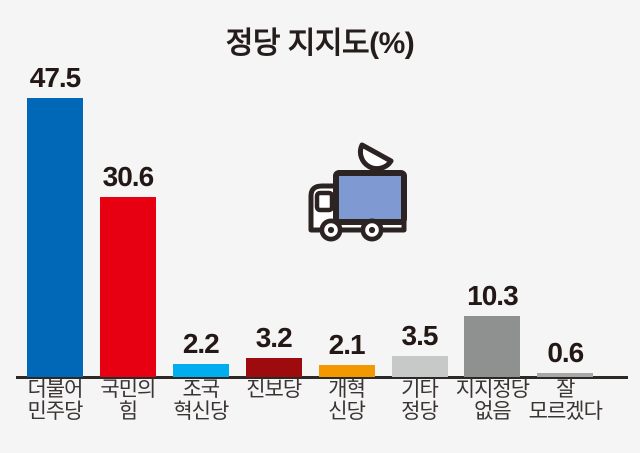 This screenshot has height=453, width=640. Describe the element at coordinates (347, 344) in the screenshot. I see `bar-value-4: 2.1` at that location.